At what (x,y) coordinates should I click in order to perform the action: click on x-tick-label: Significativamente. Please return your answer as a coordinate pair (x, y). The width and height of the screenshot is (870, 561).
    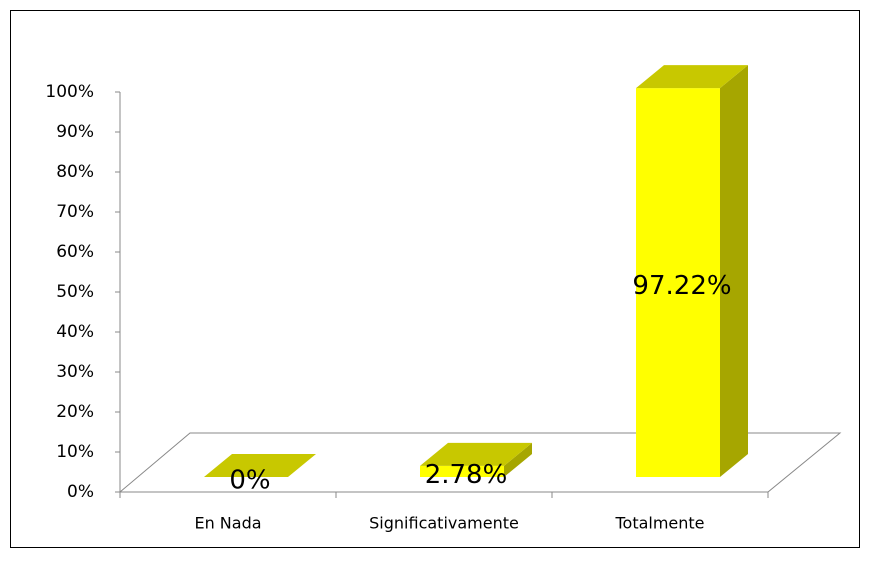
    Looking at the image, I should click on (444, 523).